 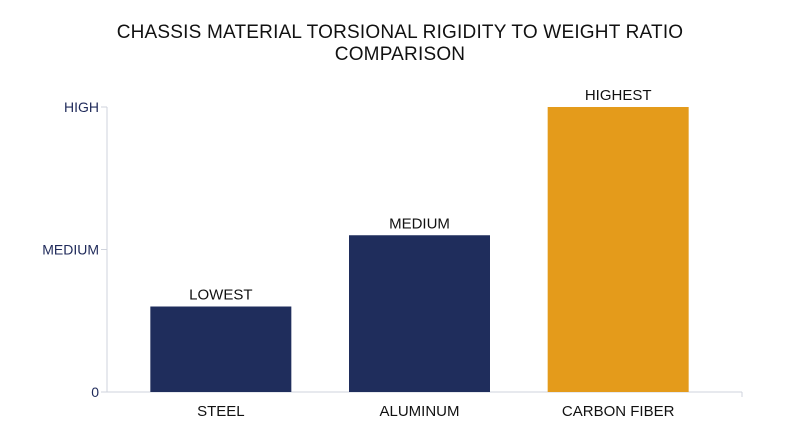 I want to click on chart-title-line-2: COMPARISON, so click(x=400, y=54).